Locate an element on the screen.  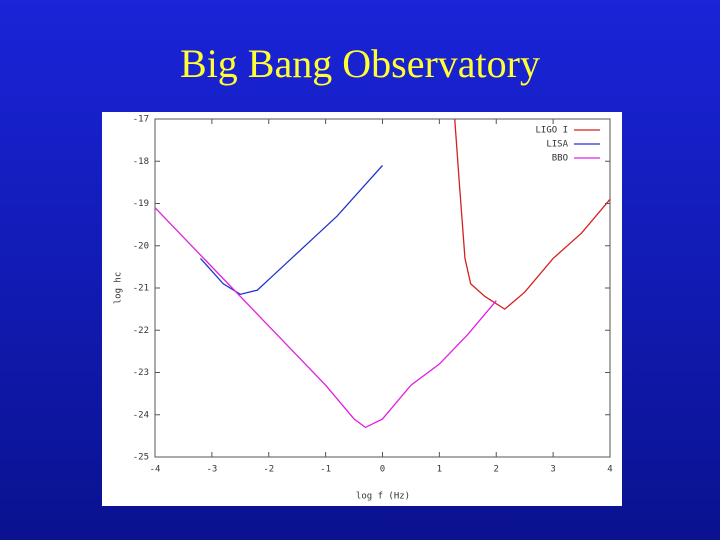
x-tick-label: 1 is located at coordinates (439, 470).